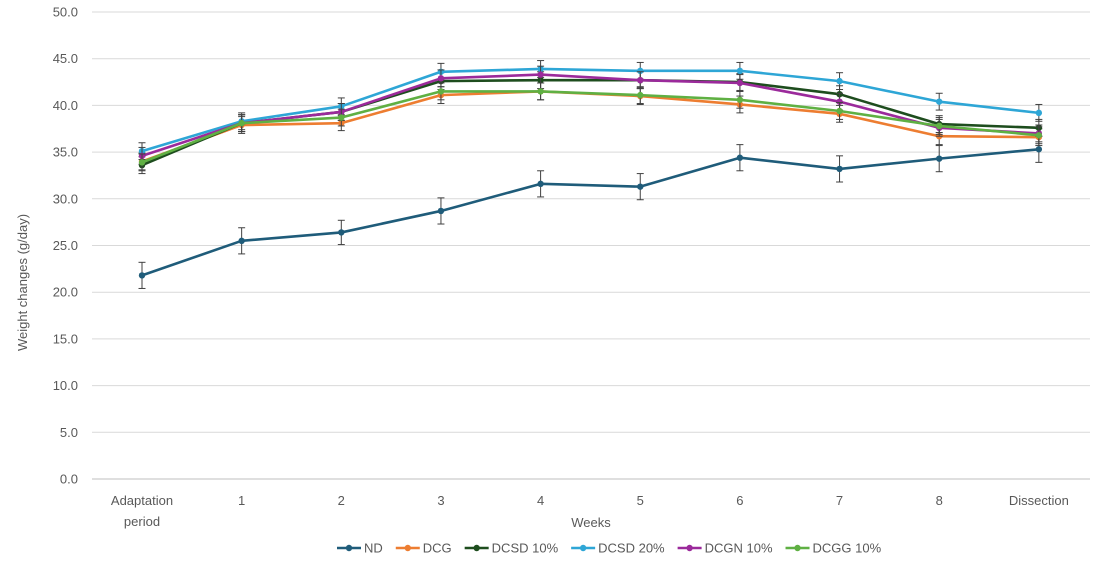  Describe the element at coordinates (540, 500) in the screenshot. I see `x-tick-label: 4` at that location.